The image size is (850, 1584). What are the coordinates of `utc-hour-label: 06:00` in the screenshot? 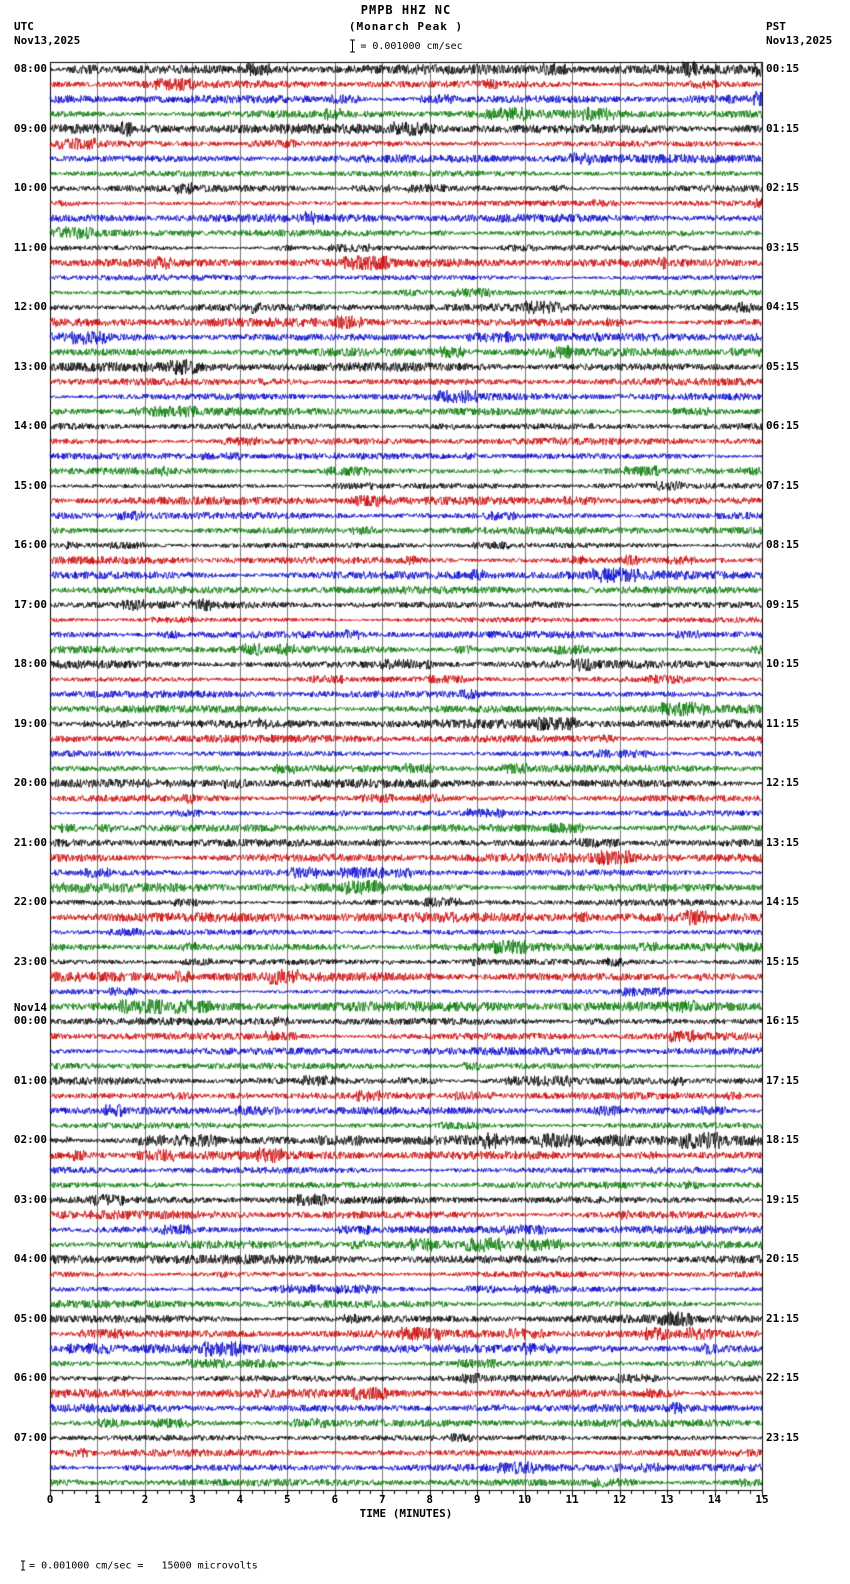 It's located at (30, 1378).